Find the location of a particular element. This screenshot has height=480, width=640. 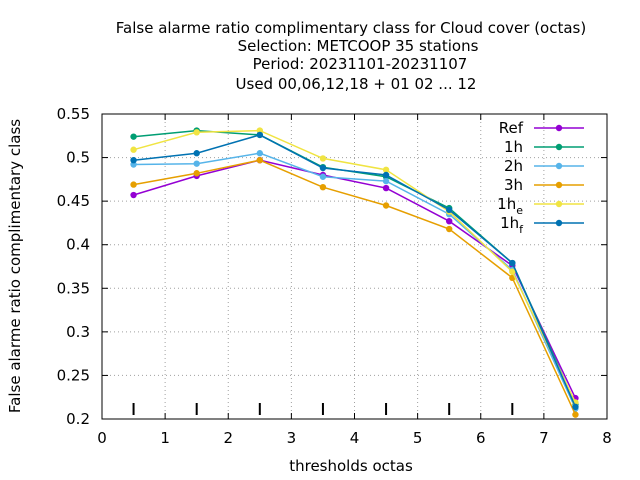

legend-label: 1h is located at coordinates (513, 147).